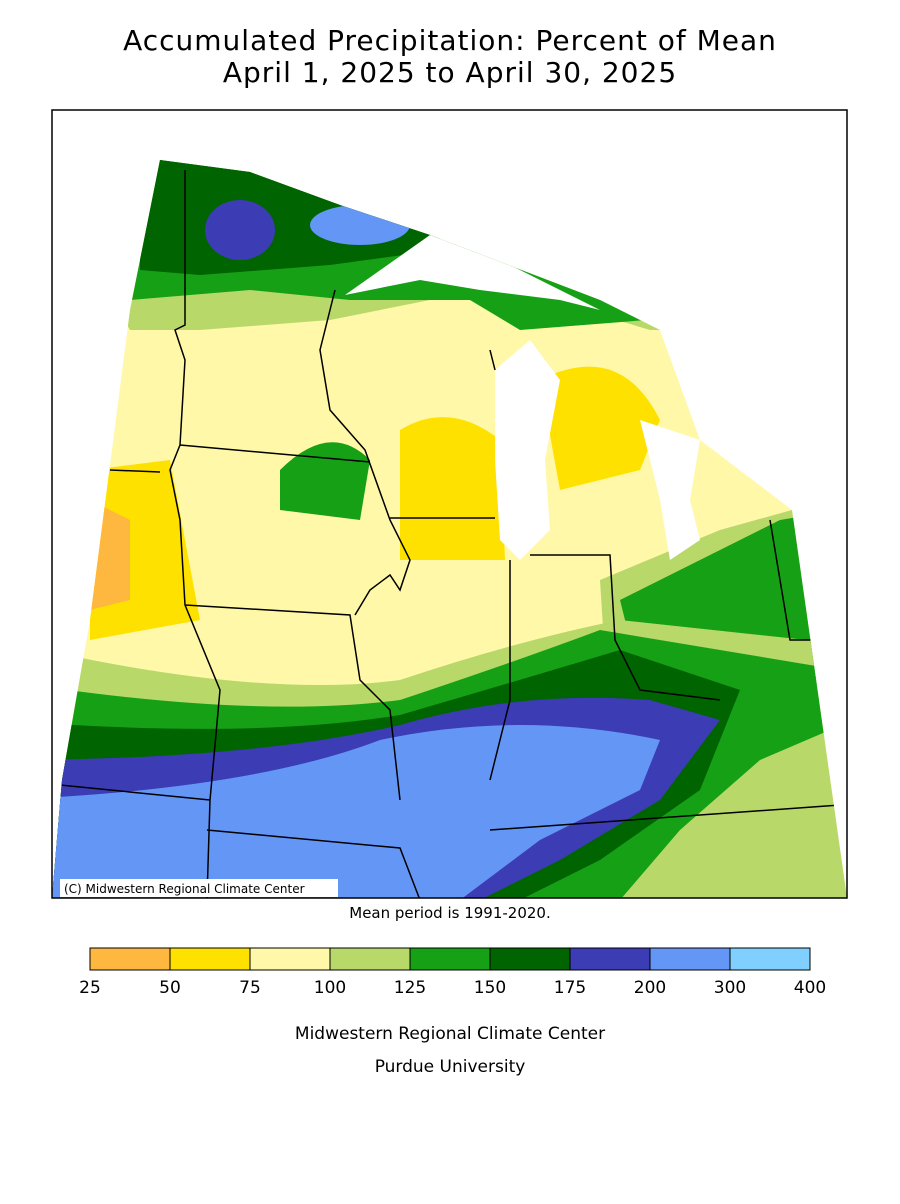 This screenshot has height=1204, width=900. I want to click on legend-tick-label: 50, so click(170, 988).